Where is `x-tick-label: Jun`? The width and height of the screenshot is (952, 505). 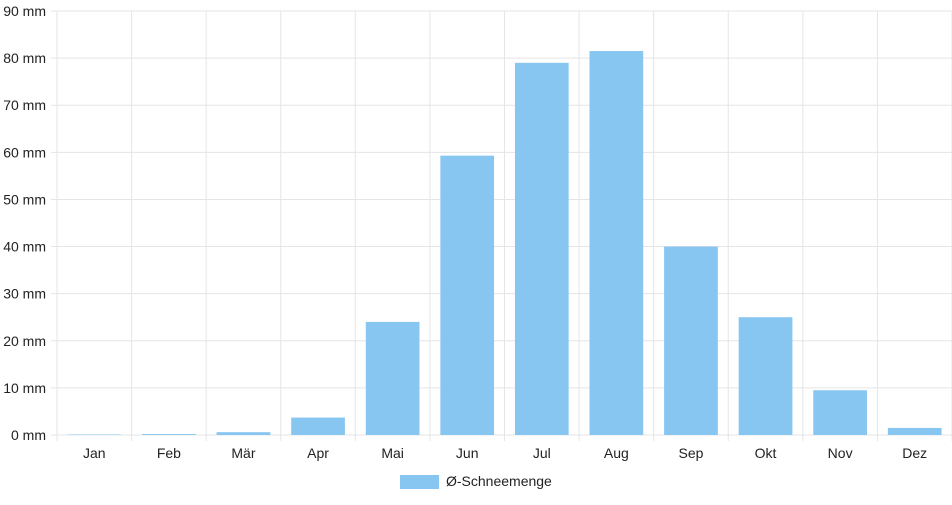
x-tick-label: Jun is located at coordinates (467, 453).